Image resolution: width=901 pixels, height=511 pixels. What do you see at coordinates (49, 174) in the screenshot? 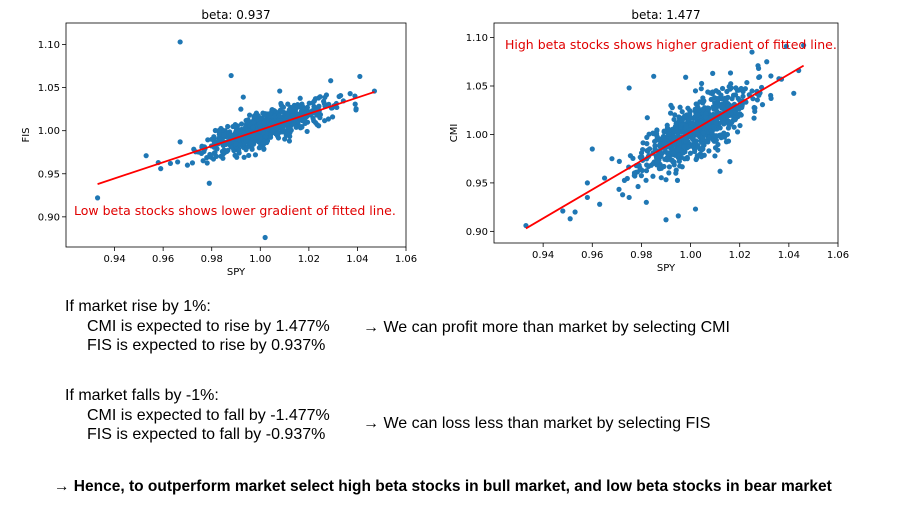
I see `y-tick-label: 0.95` at bounding box center [49, 174].